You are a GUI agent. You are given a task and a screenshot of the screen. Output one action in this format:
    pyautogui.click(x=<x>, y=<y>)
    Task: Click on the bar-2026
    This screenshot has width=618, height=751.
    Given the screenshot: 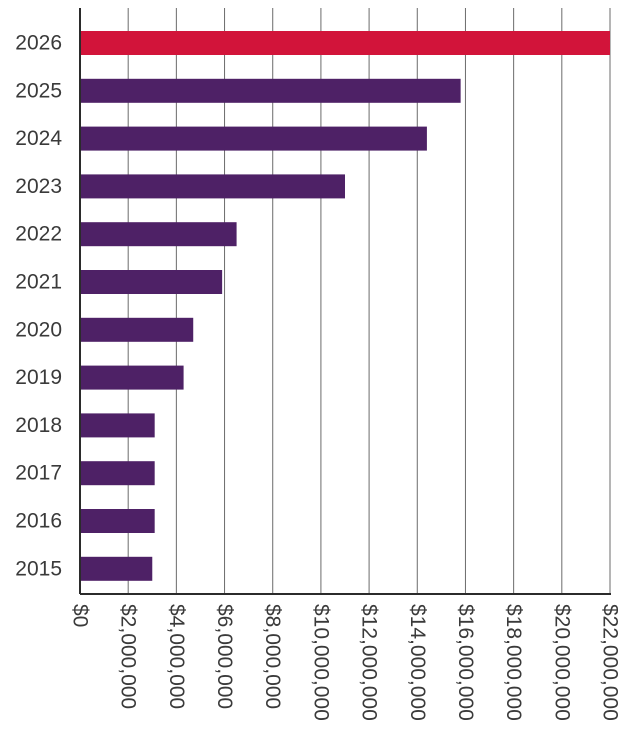 What is the action you would take?
    pyautogui.click(x=345, y=43)
    